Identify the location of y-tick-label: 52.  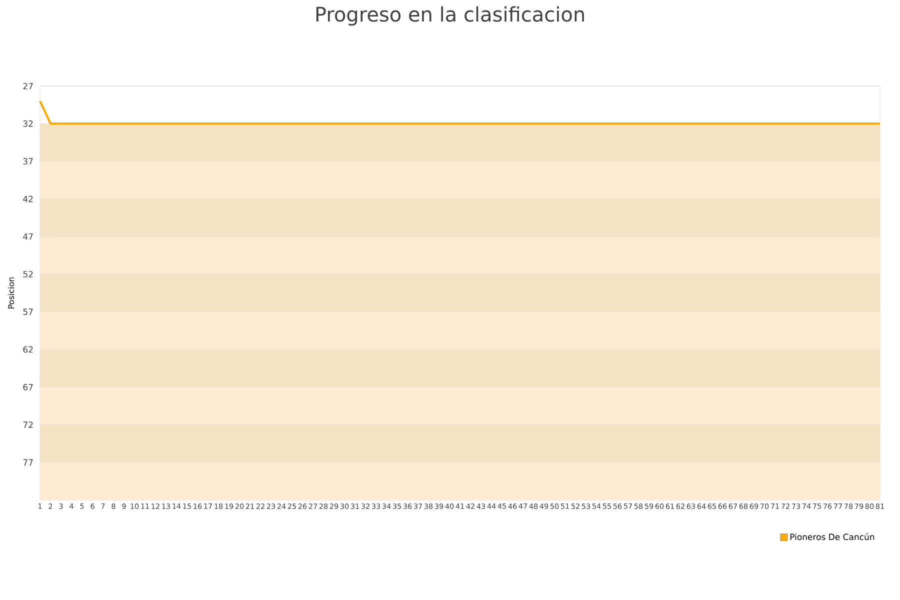
(28, 274).